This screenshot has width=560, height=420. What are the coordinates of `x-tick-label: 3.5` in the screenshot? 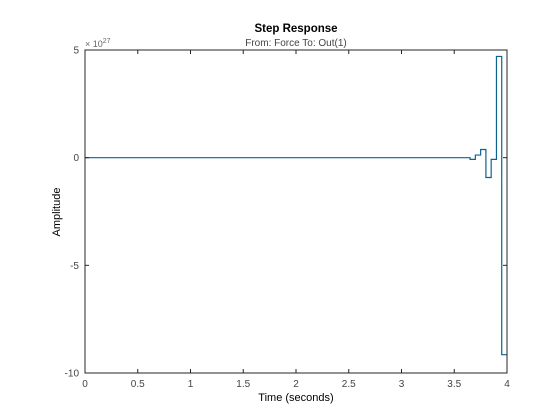 It's located at (454, 384).